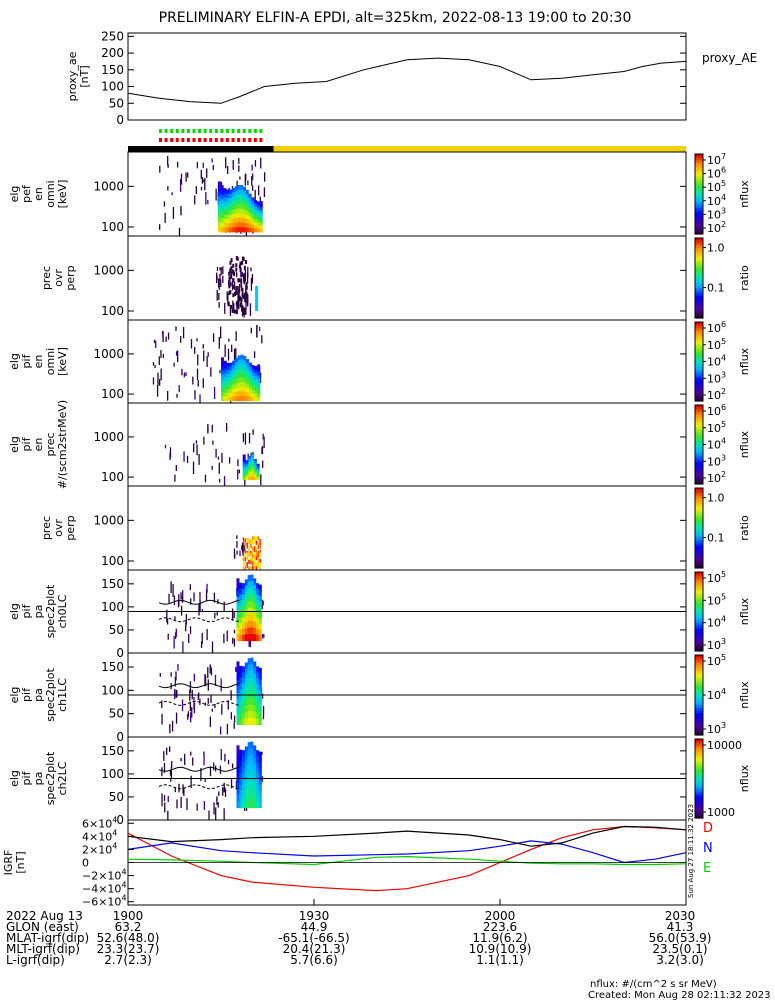  I want to click on elg_pif_omni-cbar-tick-label: 105, so click(716, 344).